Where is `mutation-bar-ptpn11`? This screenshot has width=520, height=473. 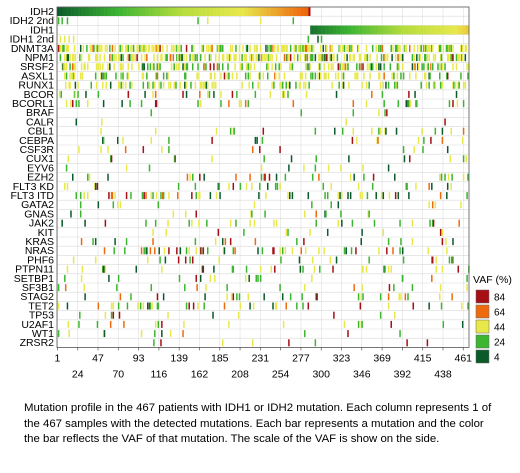 mutation-bar-ptpn11 is located at coordinates (366, 269).